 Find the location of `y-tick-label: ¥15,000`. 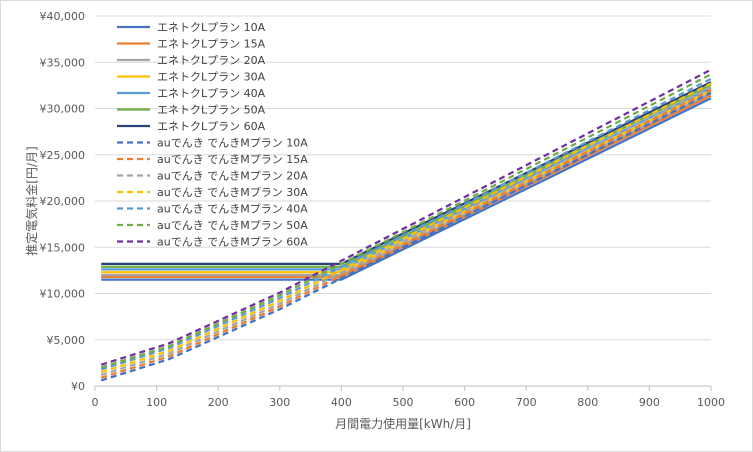

y-tick-label: ¥15,000 is located at coordinates (63, 247).